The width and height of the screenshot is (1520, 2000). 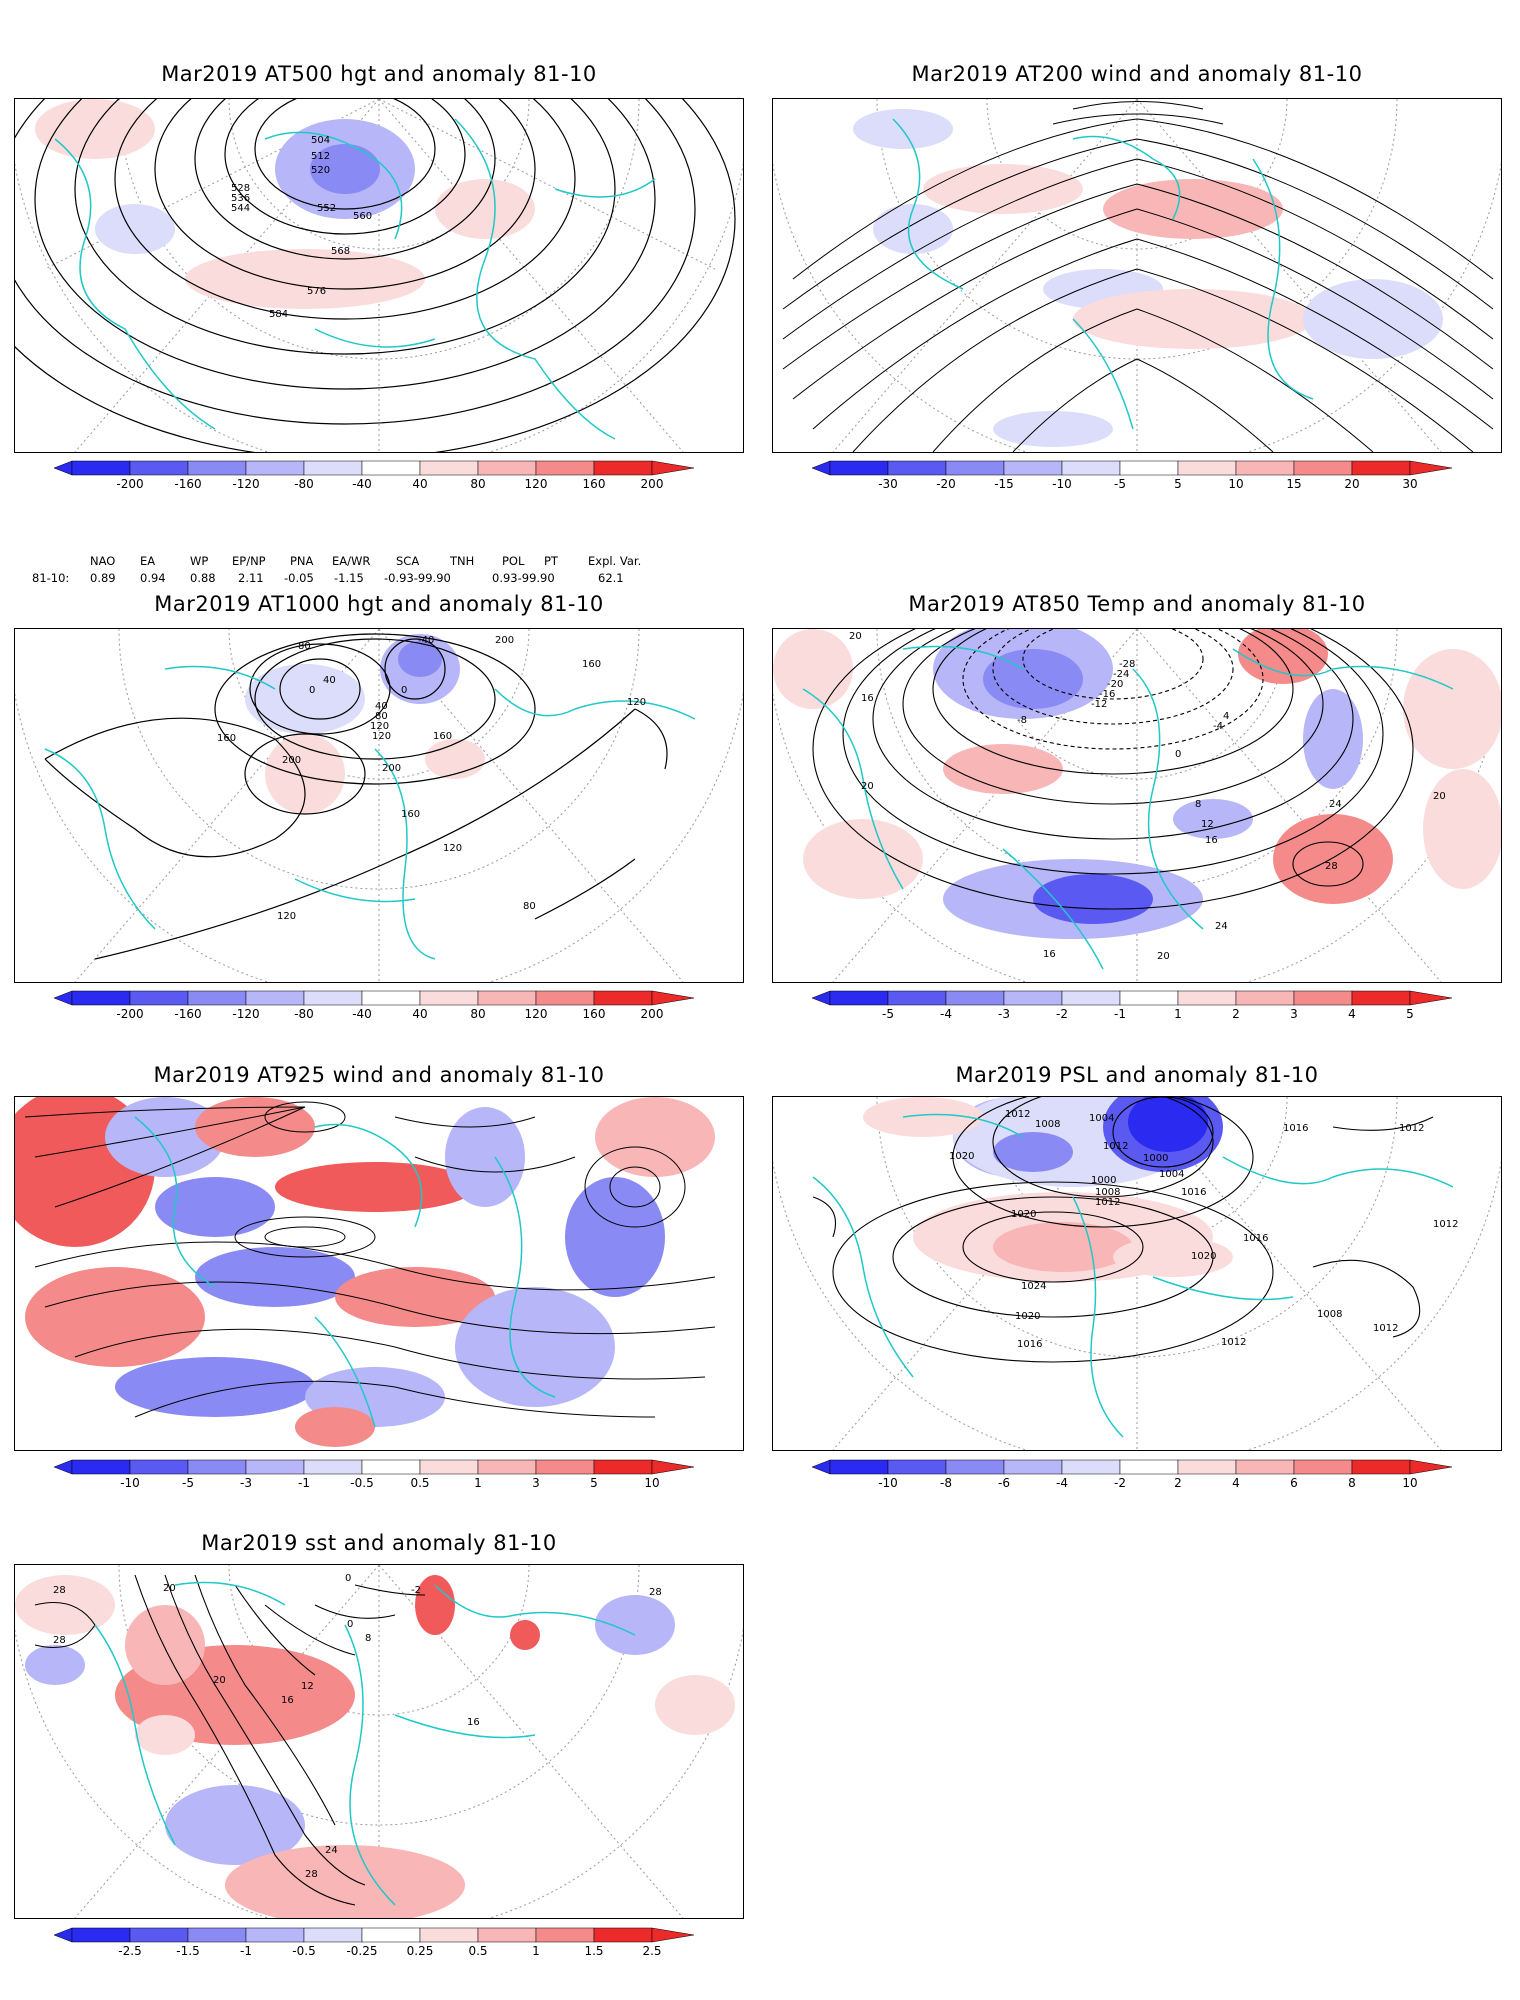 I want to click on colorbar-tick: 5, so click(x=1178, y=484).